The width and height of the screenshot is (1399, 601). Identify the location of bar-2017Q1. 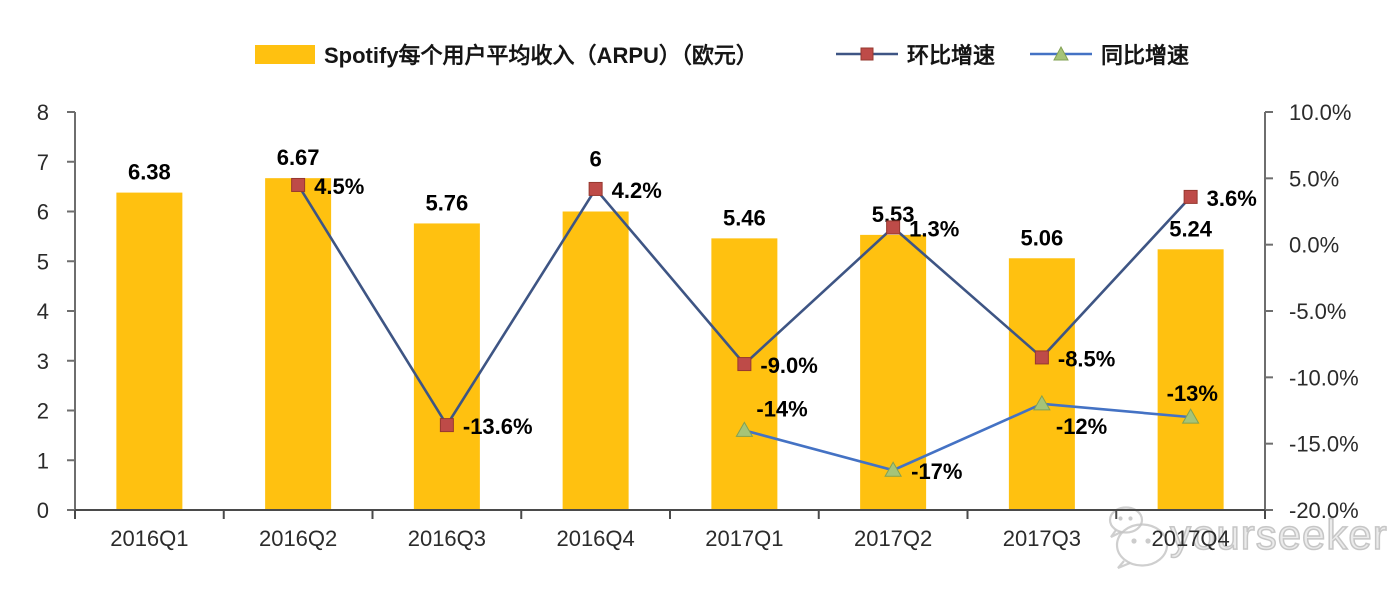
(744, 374).